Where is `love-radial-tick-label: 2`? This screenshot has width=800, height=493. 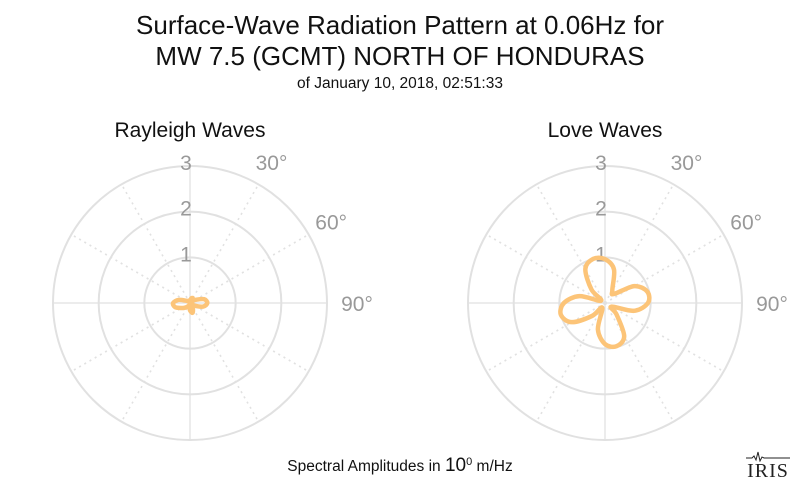
love-radial-tick-label: 2 is located at coordinates (601, 209).